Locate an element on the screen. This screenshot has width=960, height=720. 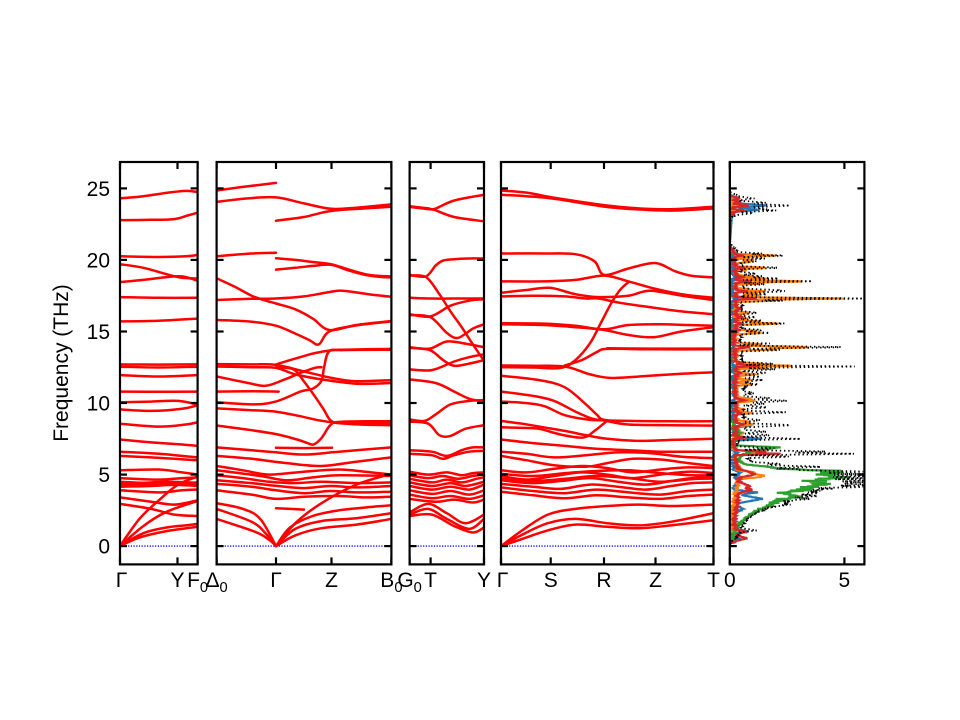
svg-text: Frequency (THz) is located at coordinates (61, 363).